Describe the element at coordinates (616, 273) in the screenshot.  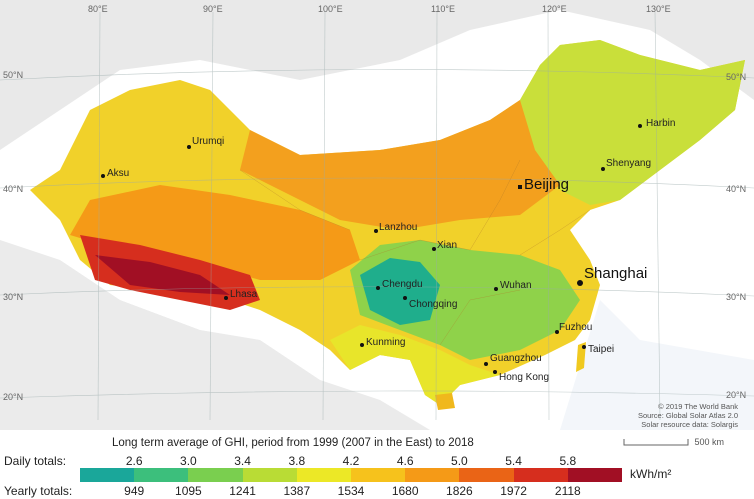
I see `city-label-shanghai: Shanghai` at that location.